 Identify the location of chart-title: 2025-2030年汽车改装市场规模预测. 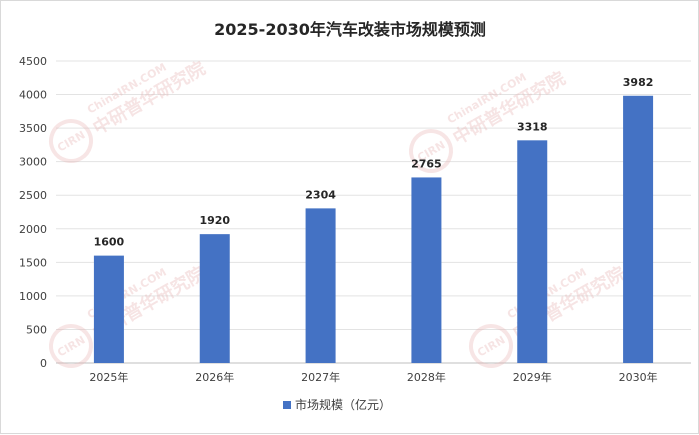
(350, 29).